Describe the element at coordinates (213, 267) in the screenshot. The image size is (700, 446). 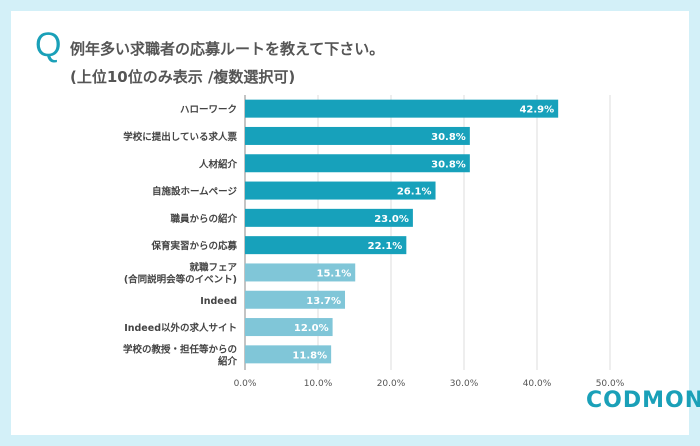
I see `category-label: 就職フェア` at that location.